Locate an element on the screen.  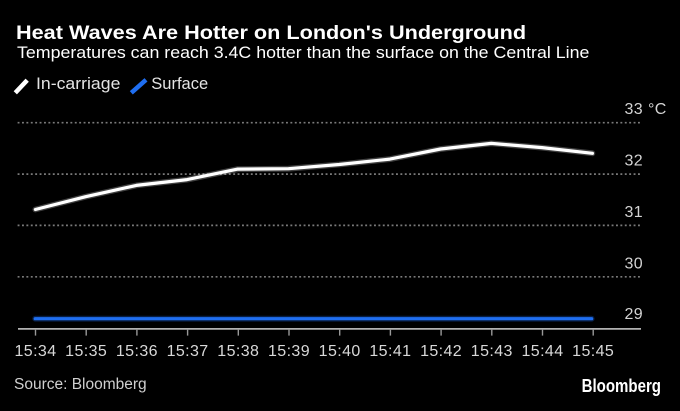
svg-text: 30 is located at coordinates (634, 263).